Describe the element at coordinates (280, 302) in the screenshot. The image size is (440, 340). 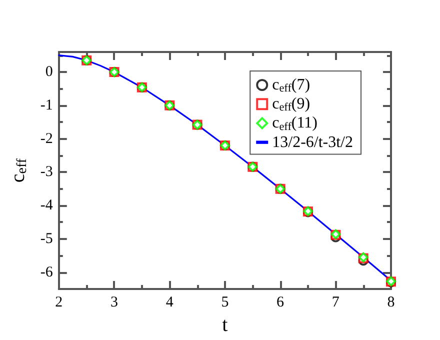
I see `x-tick-label: 6` at that location.